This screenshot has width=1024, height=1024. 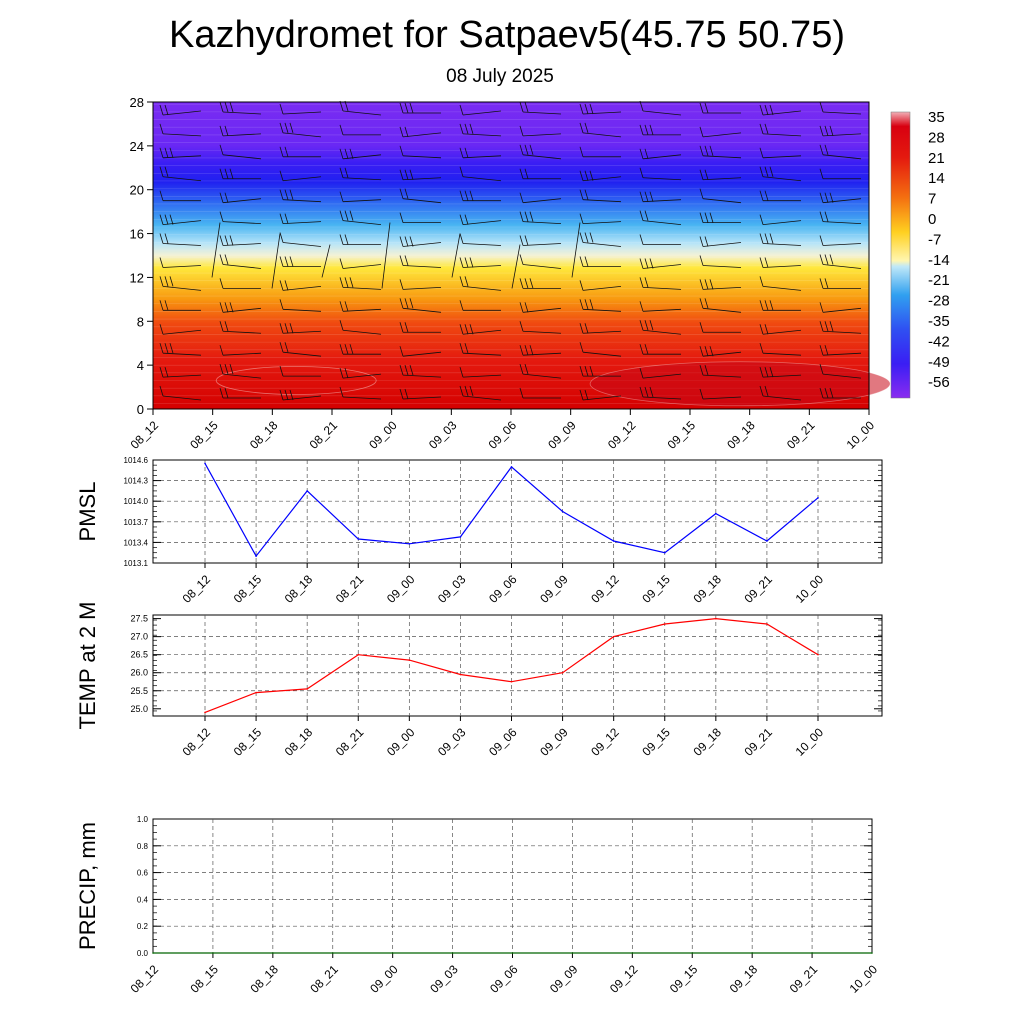 What do you see at coordinates (684, 979) in the screenshot?
I see `x-tick-label: 09_15` at bounding box center [684, 979].